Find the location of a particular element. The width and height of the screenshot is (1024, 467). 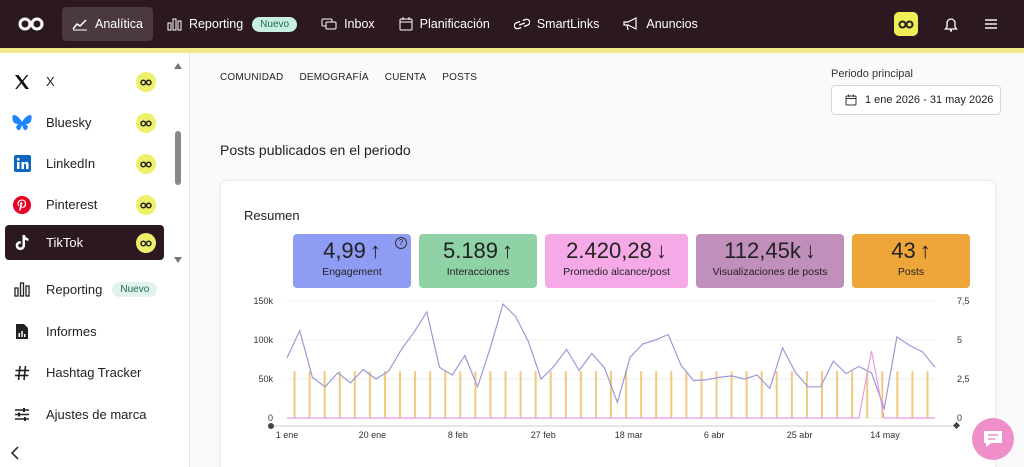

scroll-up-arrow-icon is located at coordinates (178, 66).